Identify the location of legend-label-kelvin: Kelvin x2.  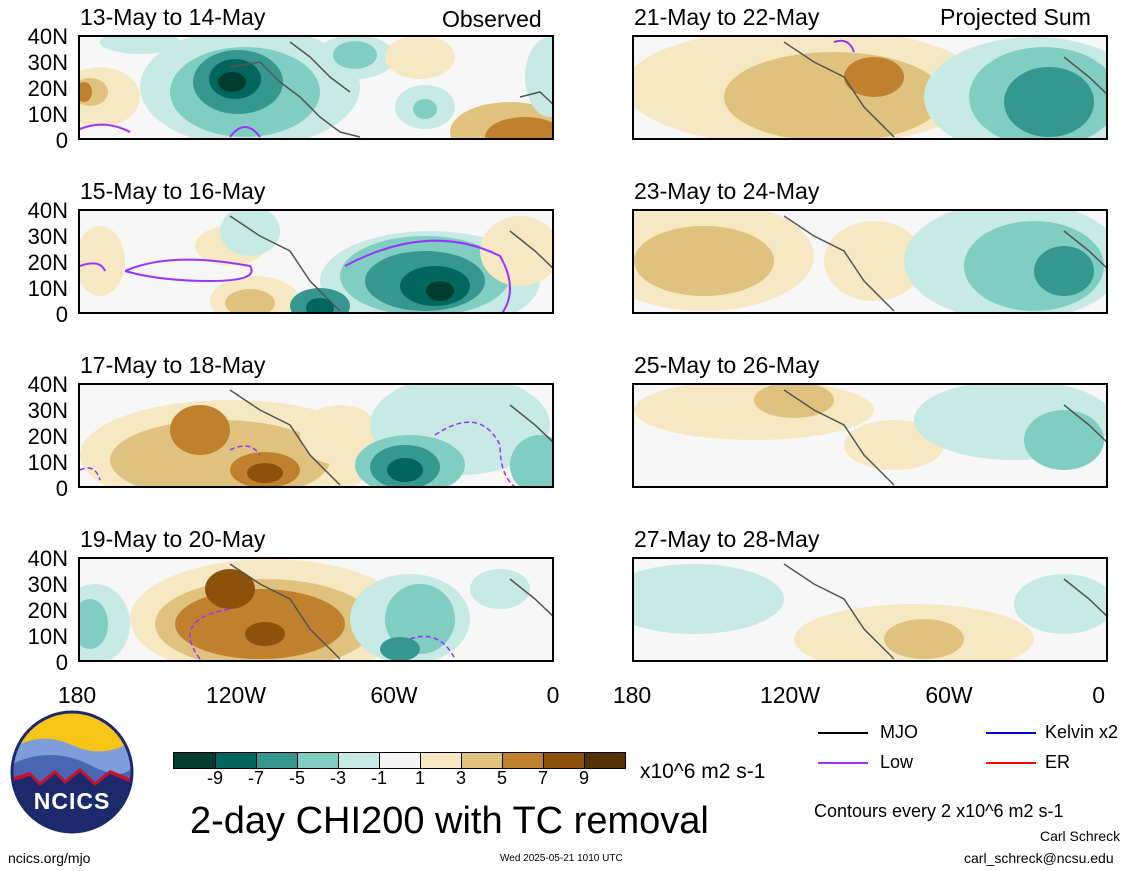
(1082, 732).